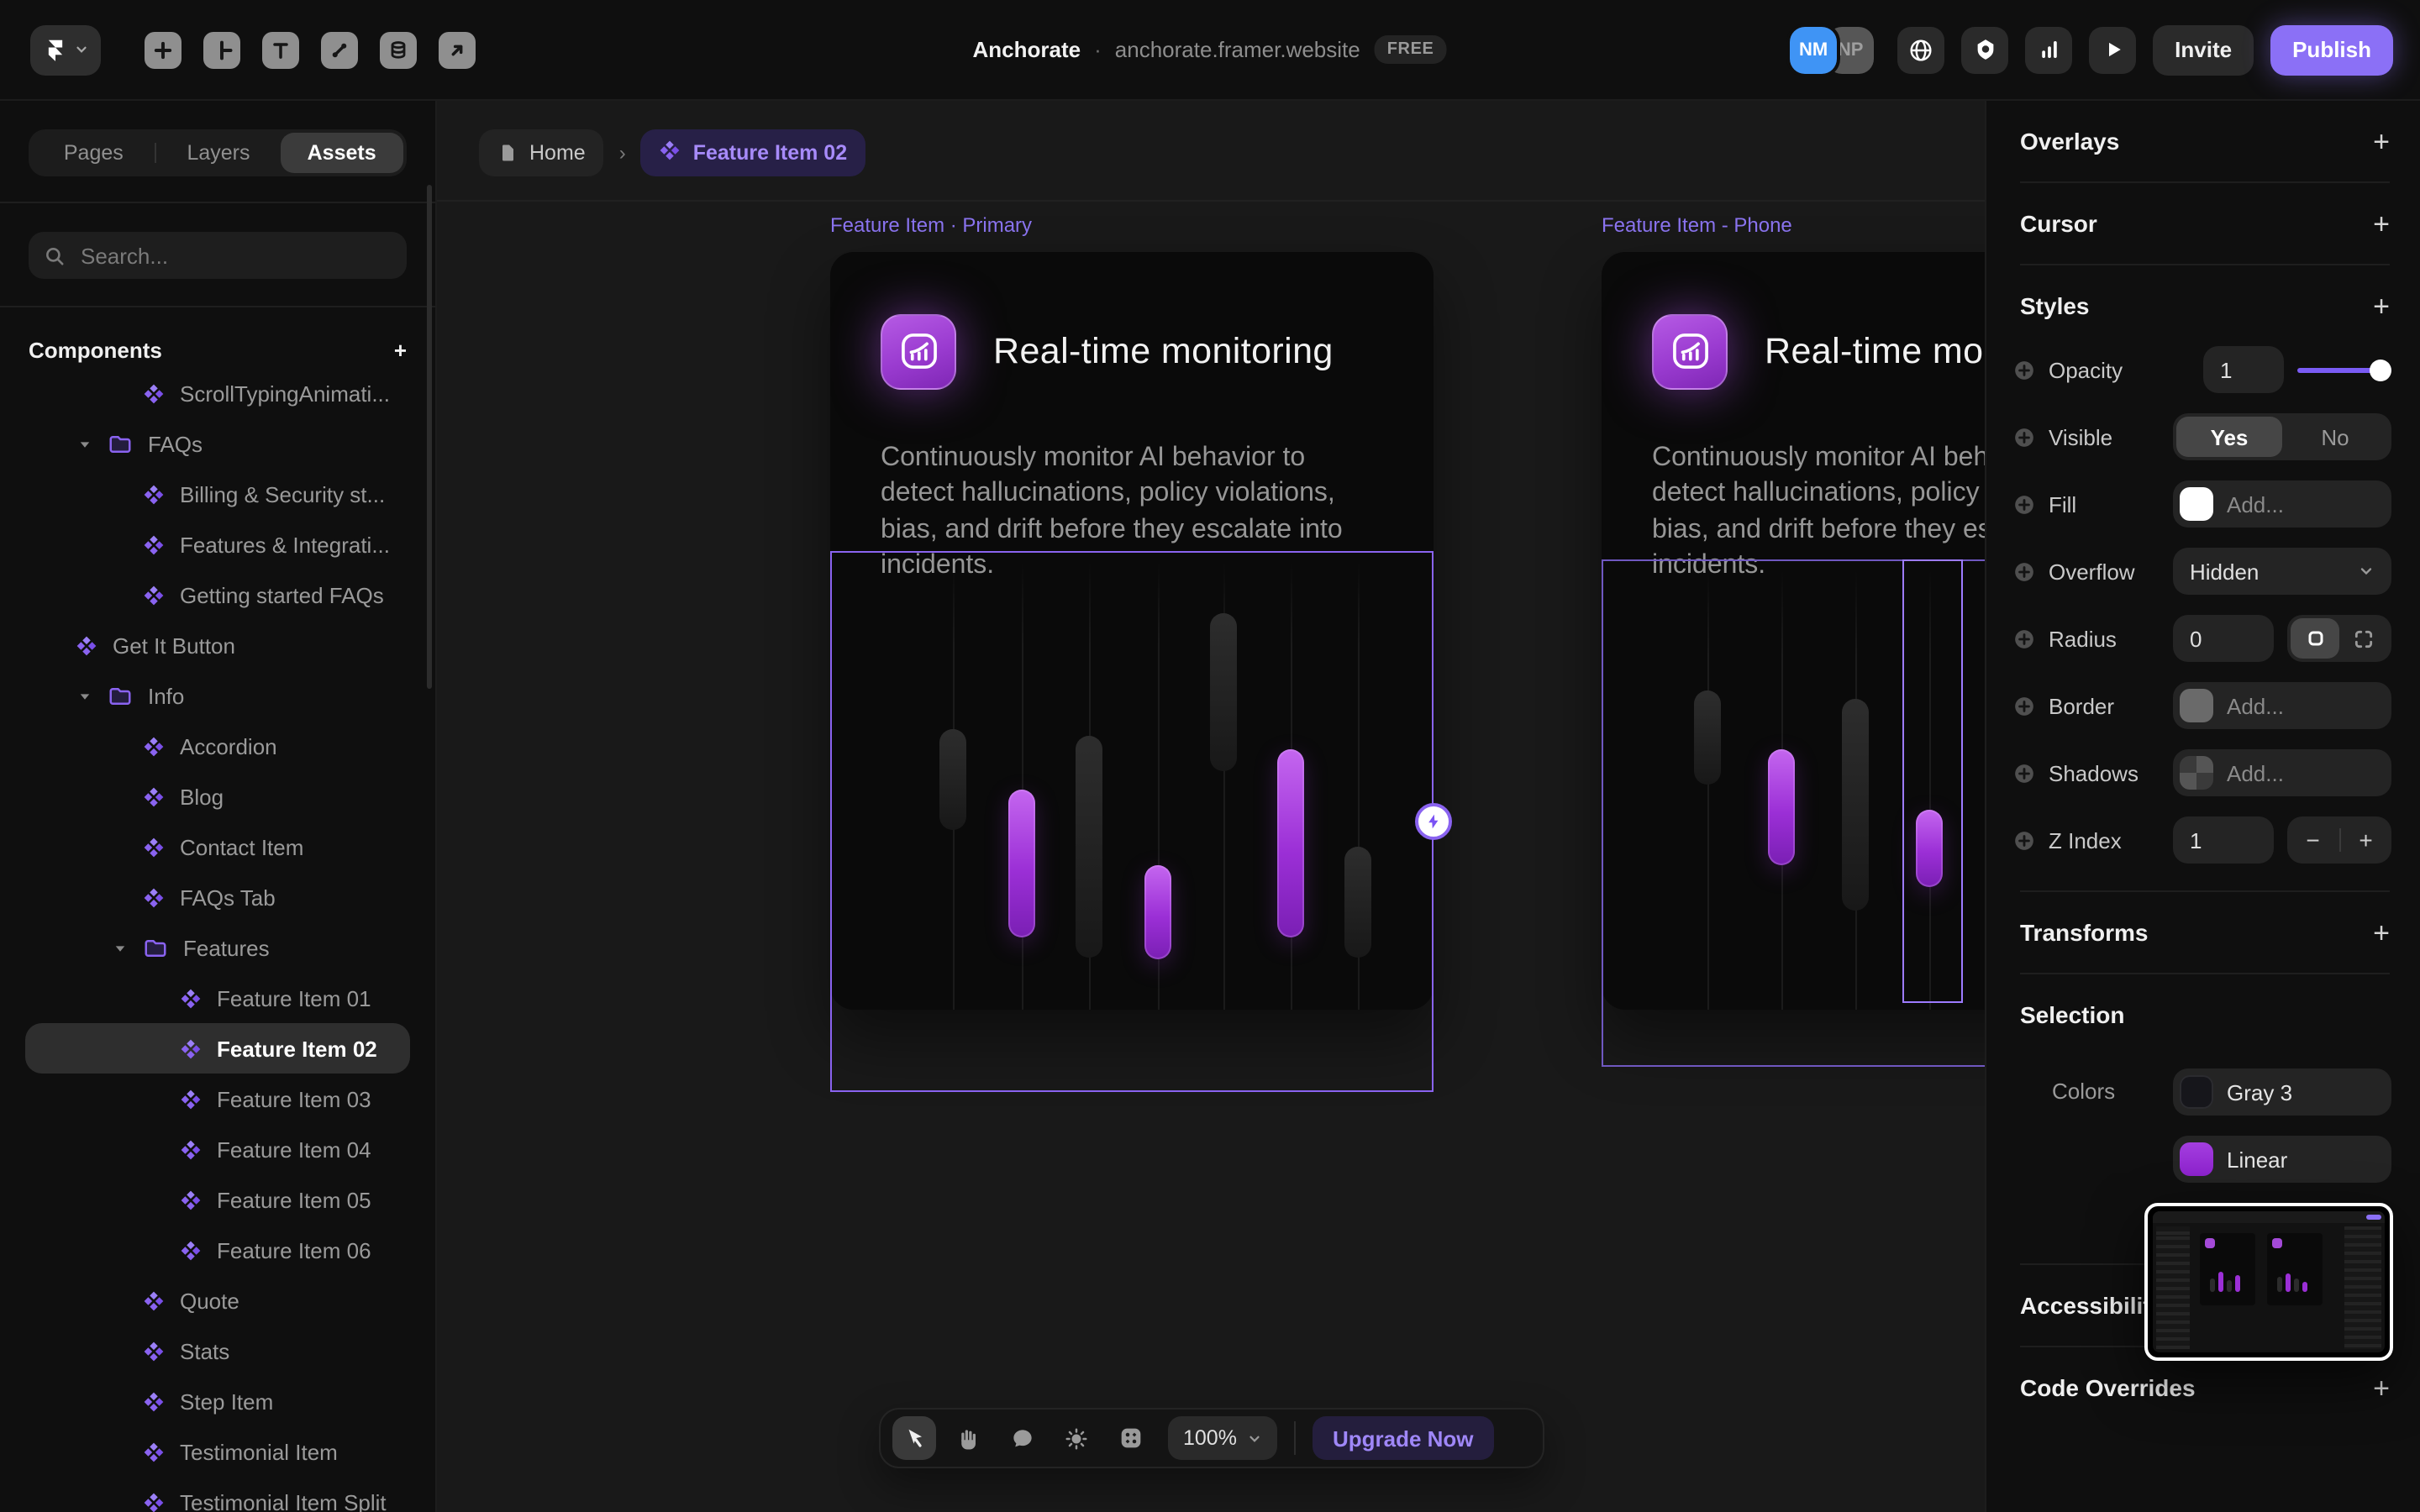  I want to click on invite-button: Invite, so click(2204, 49).